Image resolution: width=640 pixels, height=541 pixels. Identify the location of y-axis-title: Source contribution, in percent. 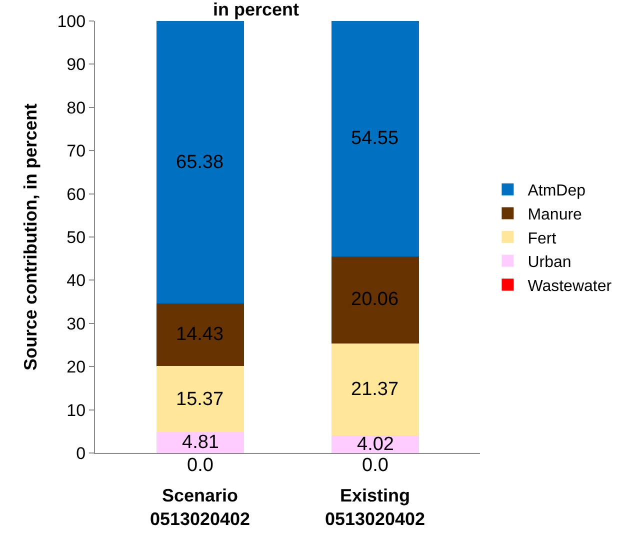
(30, 237).